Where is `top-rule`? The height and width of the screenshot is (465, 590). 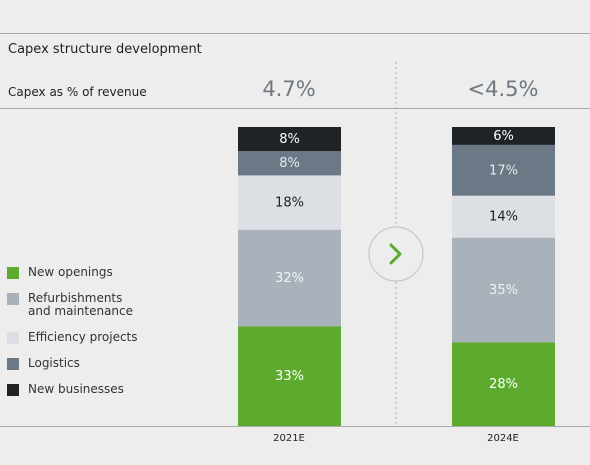 top-rule is located at coordinates (295, 33).